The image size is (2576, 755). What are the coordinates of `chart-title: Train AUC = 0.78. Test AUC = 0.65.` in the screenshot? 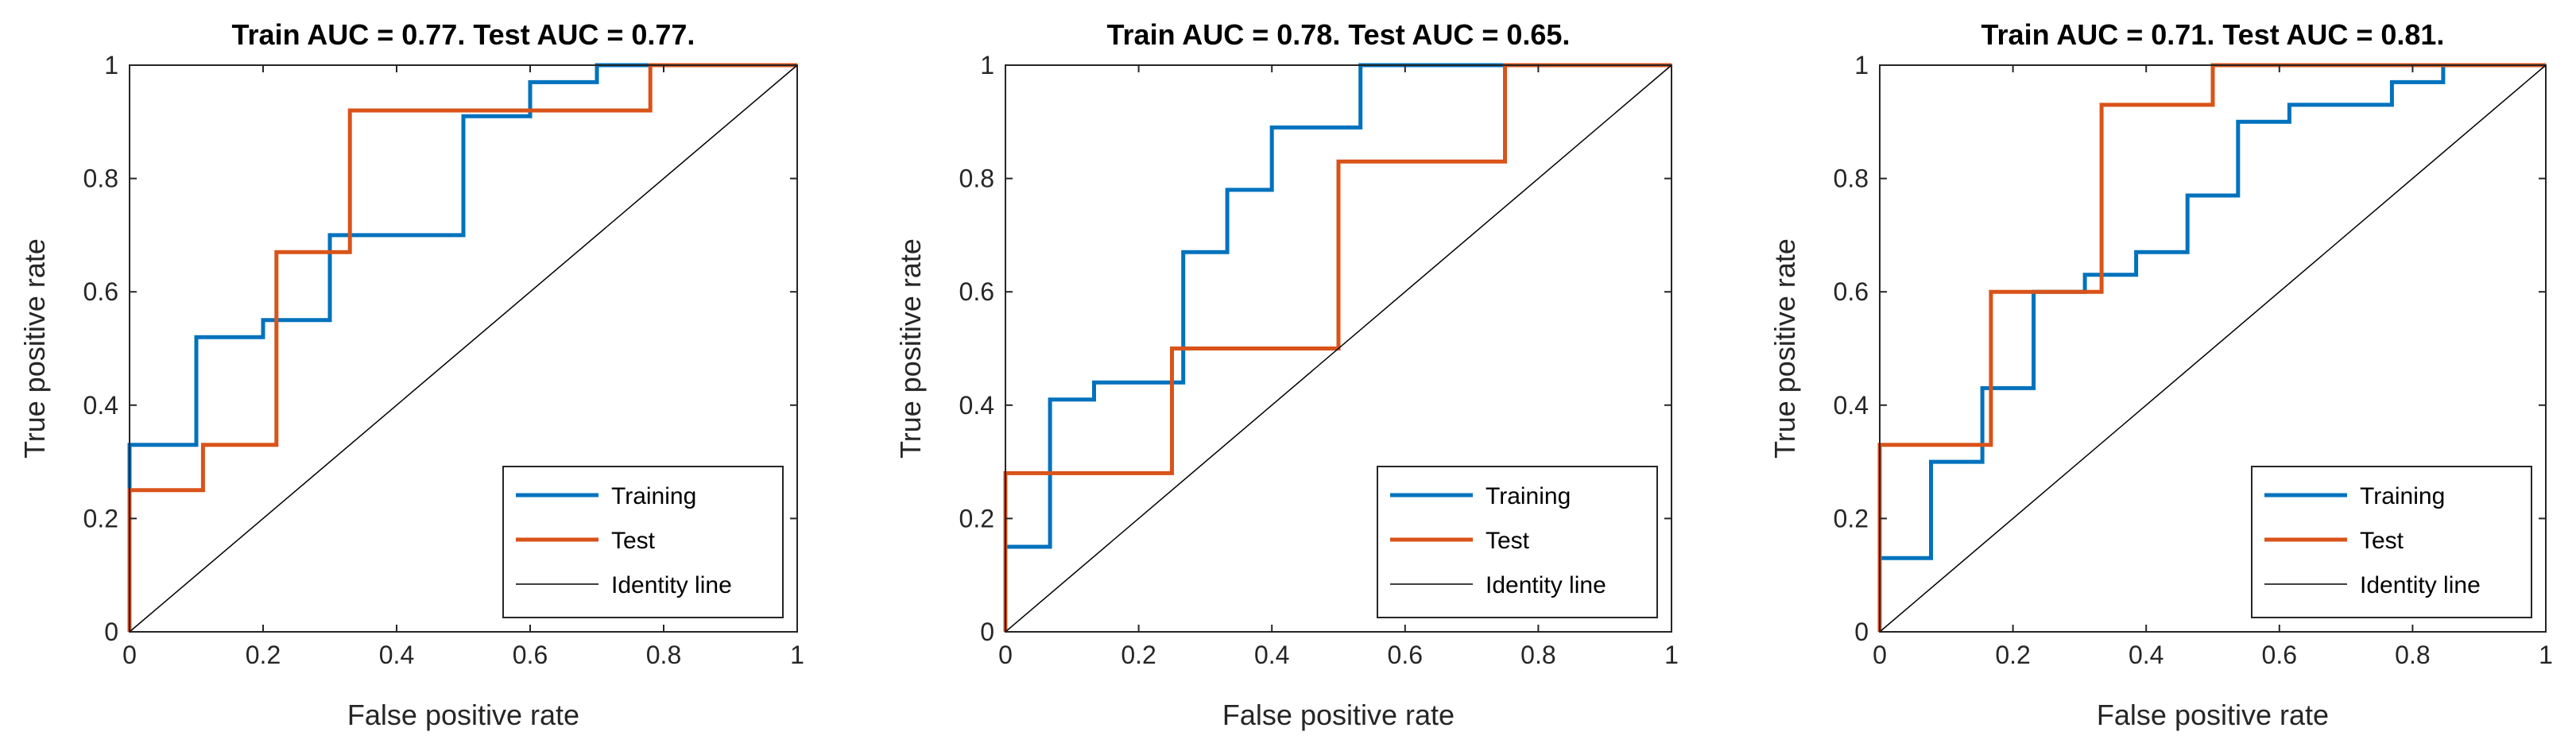 It's located at (1339, 34).